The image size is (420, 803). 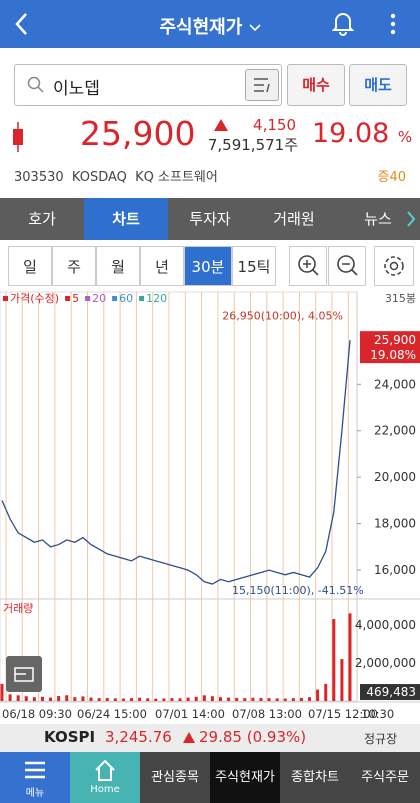 I want to click on period-button: 30분, so click(x=208, y=266).